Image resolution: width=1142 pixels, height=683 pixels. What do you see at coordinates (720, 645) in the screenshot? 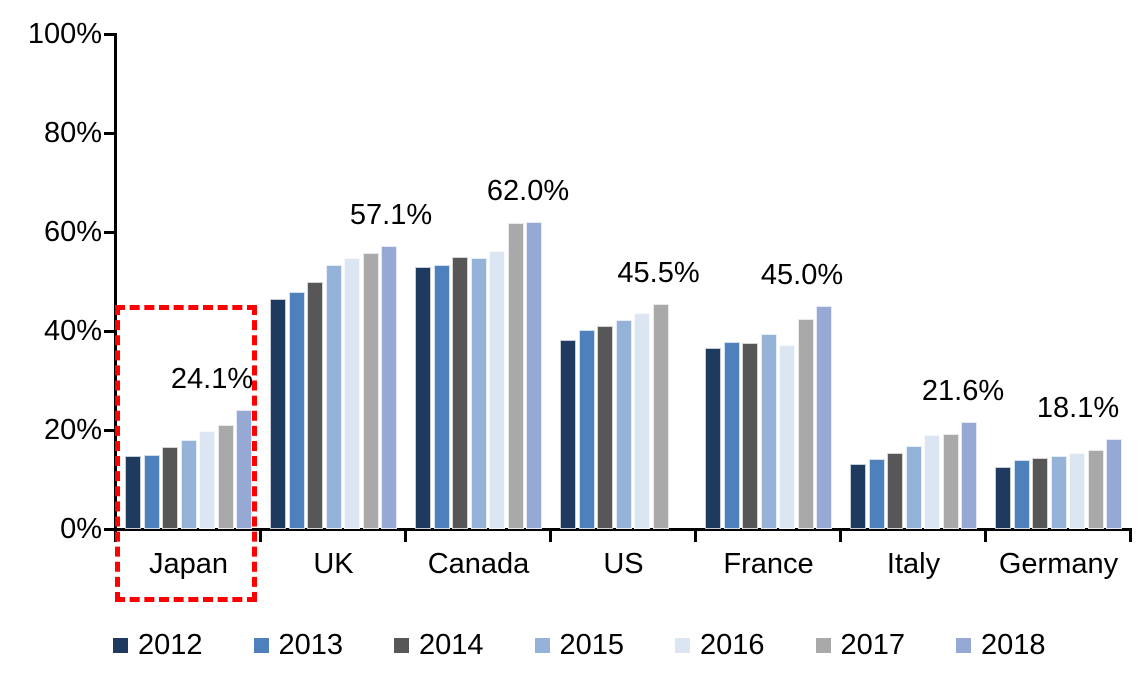
I see `legend-entry-2016: 2016` at bounding box center [720, 645].